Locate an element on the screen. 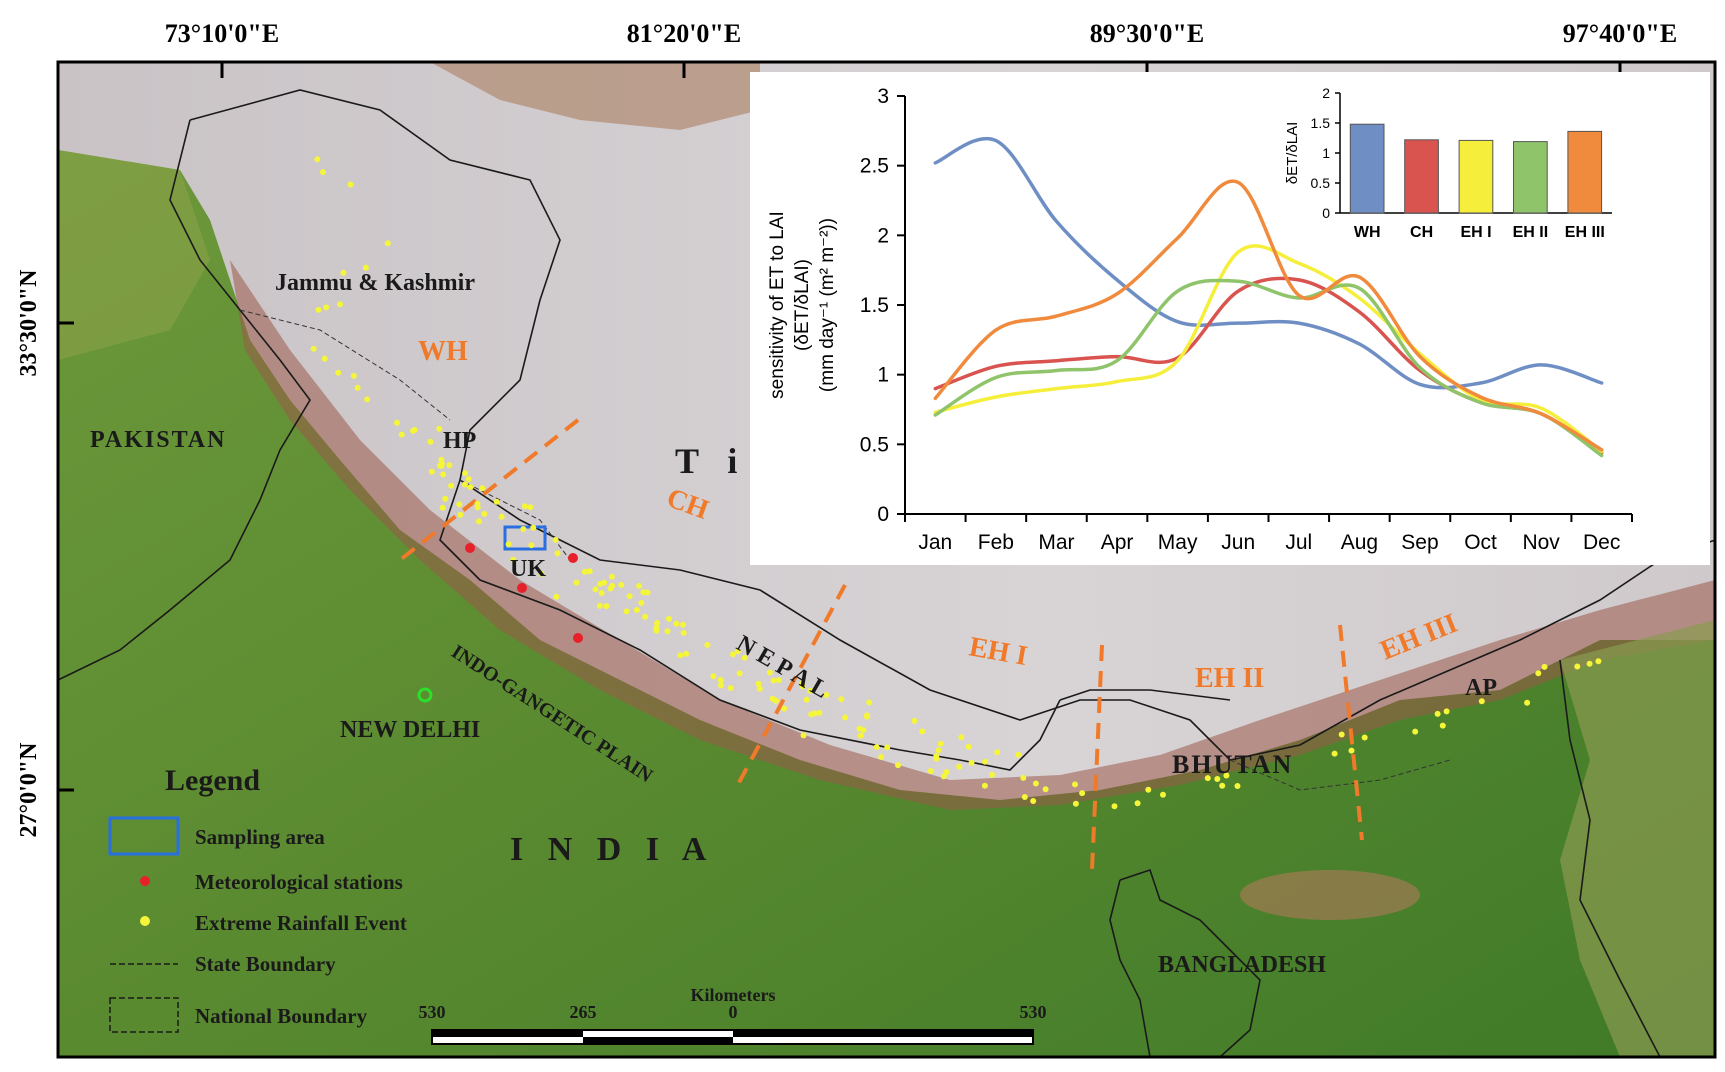  x-tick-label: May is located at coordinates (1178, 542).